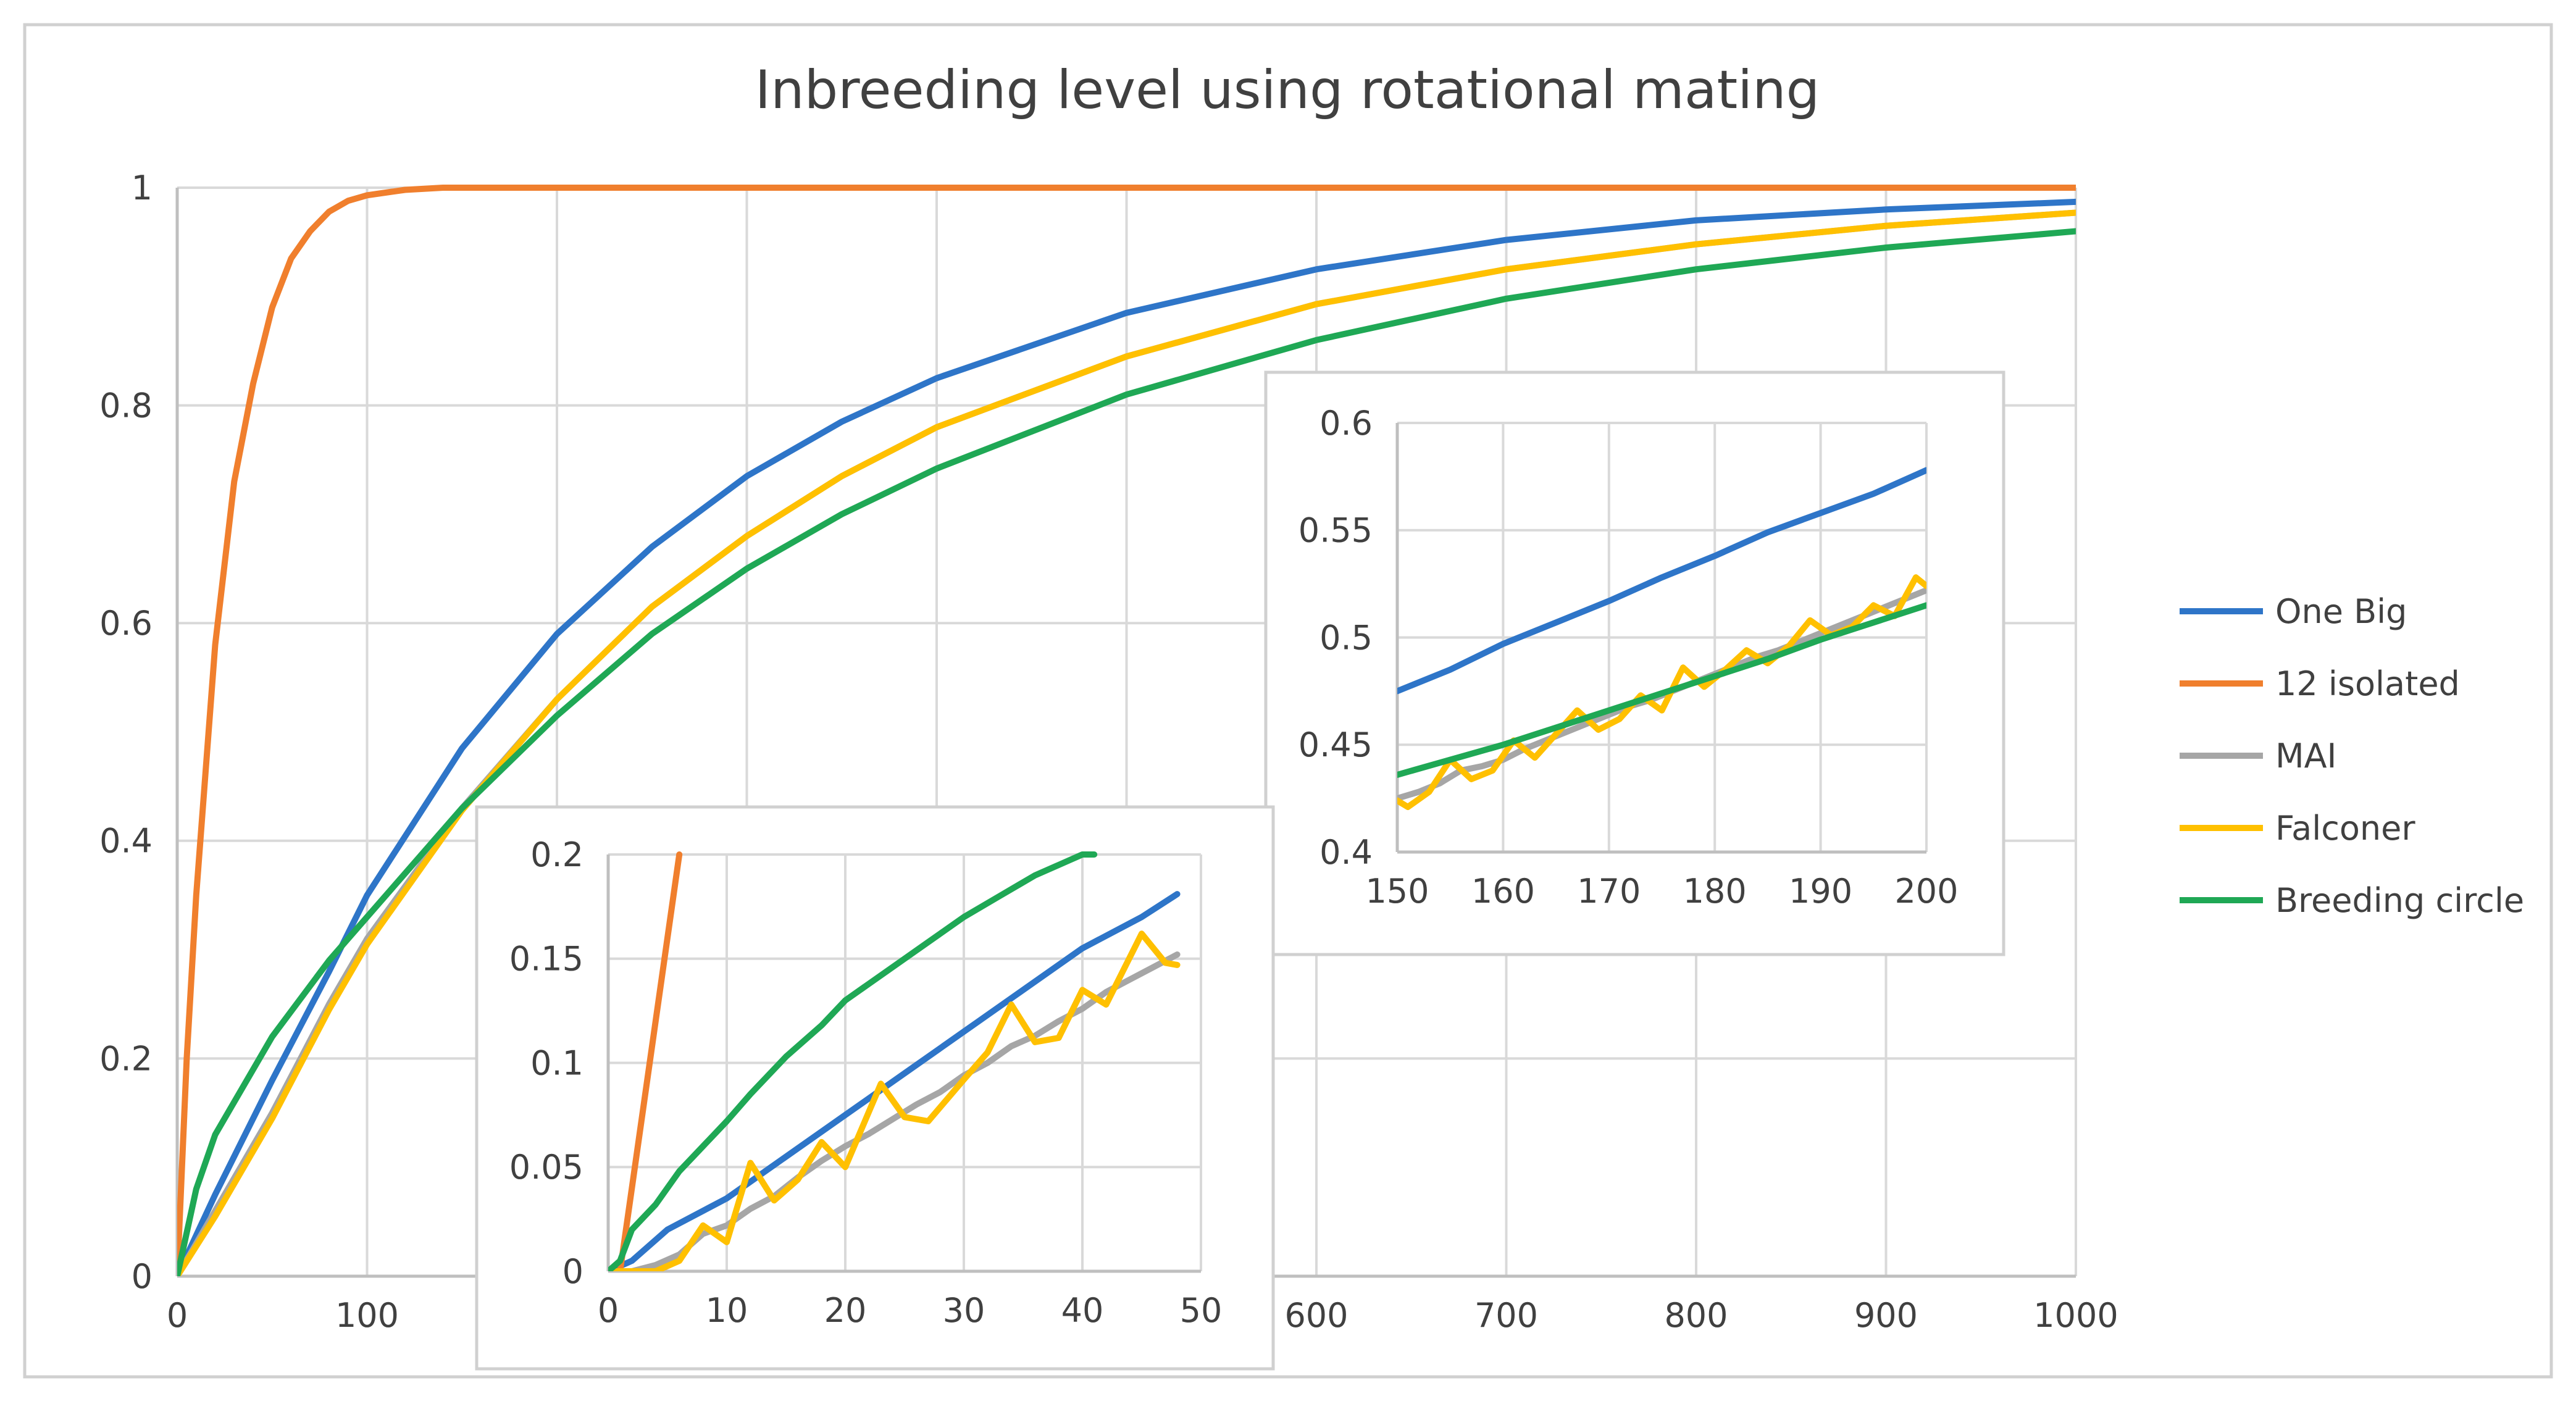 The image size is (2576, 1404). I want to click on main-x-tick-label: 800, so click(1696, 1315).